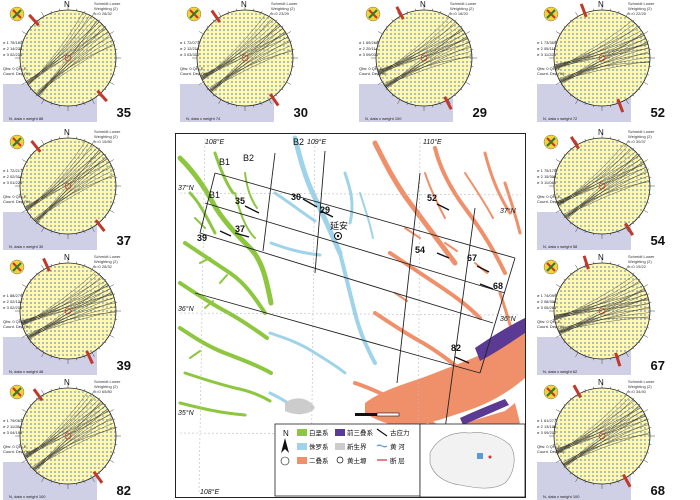 The height and width of the screenshot is (500, 700). I want to click on sigma-2-row: σ 2 13/100, so click(547, 426).